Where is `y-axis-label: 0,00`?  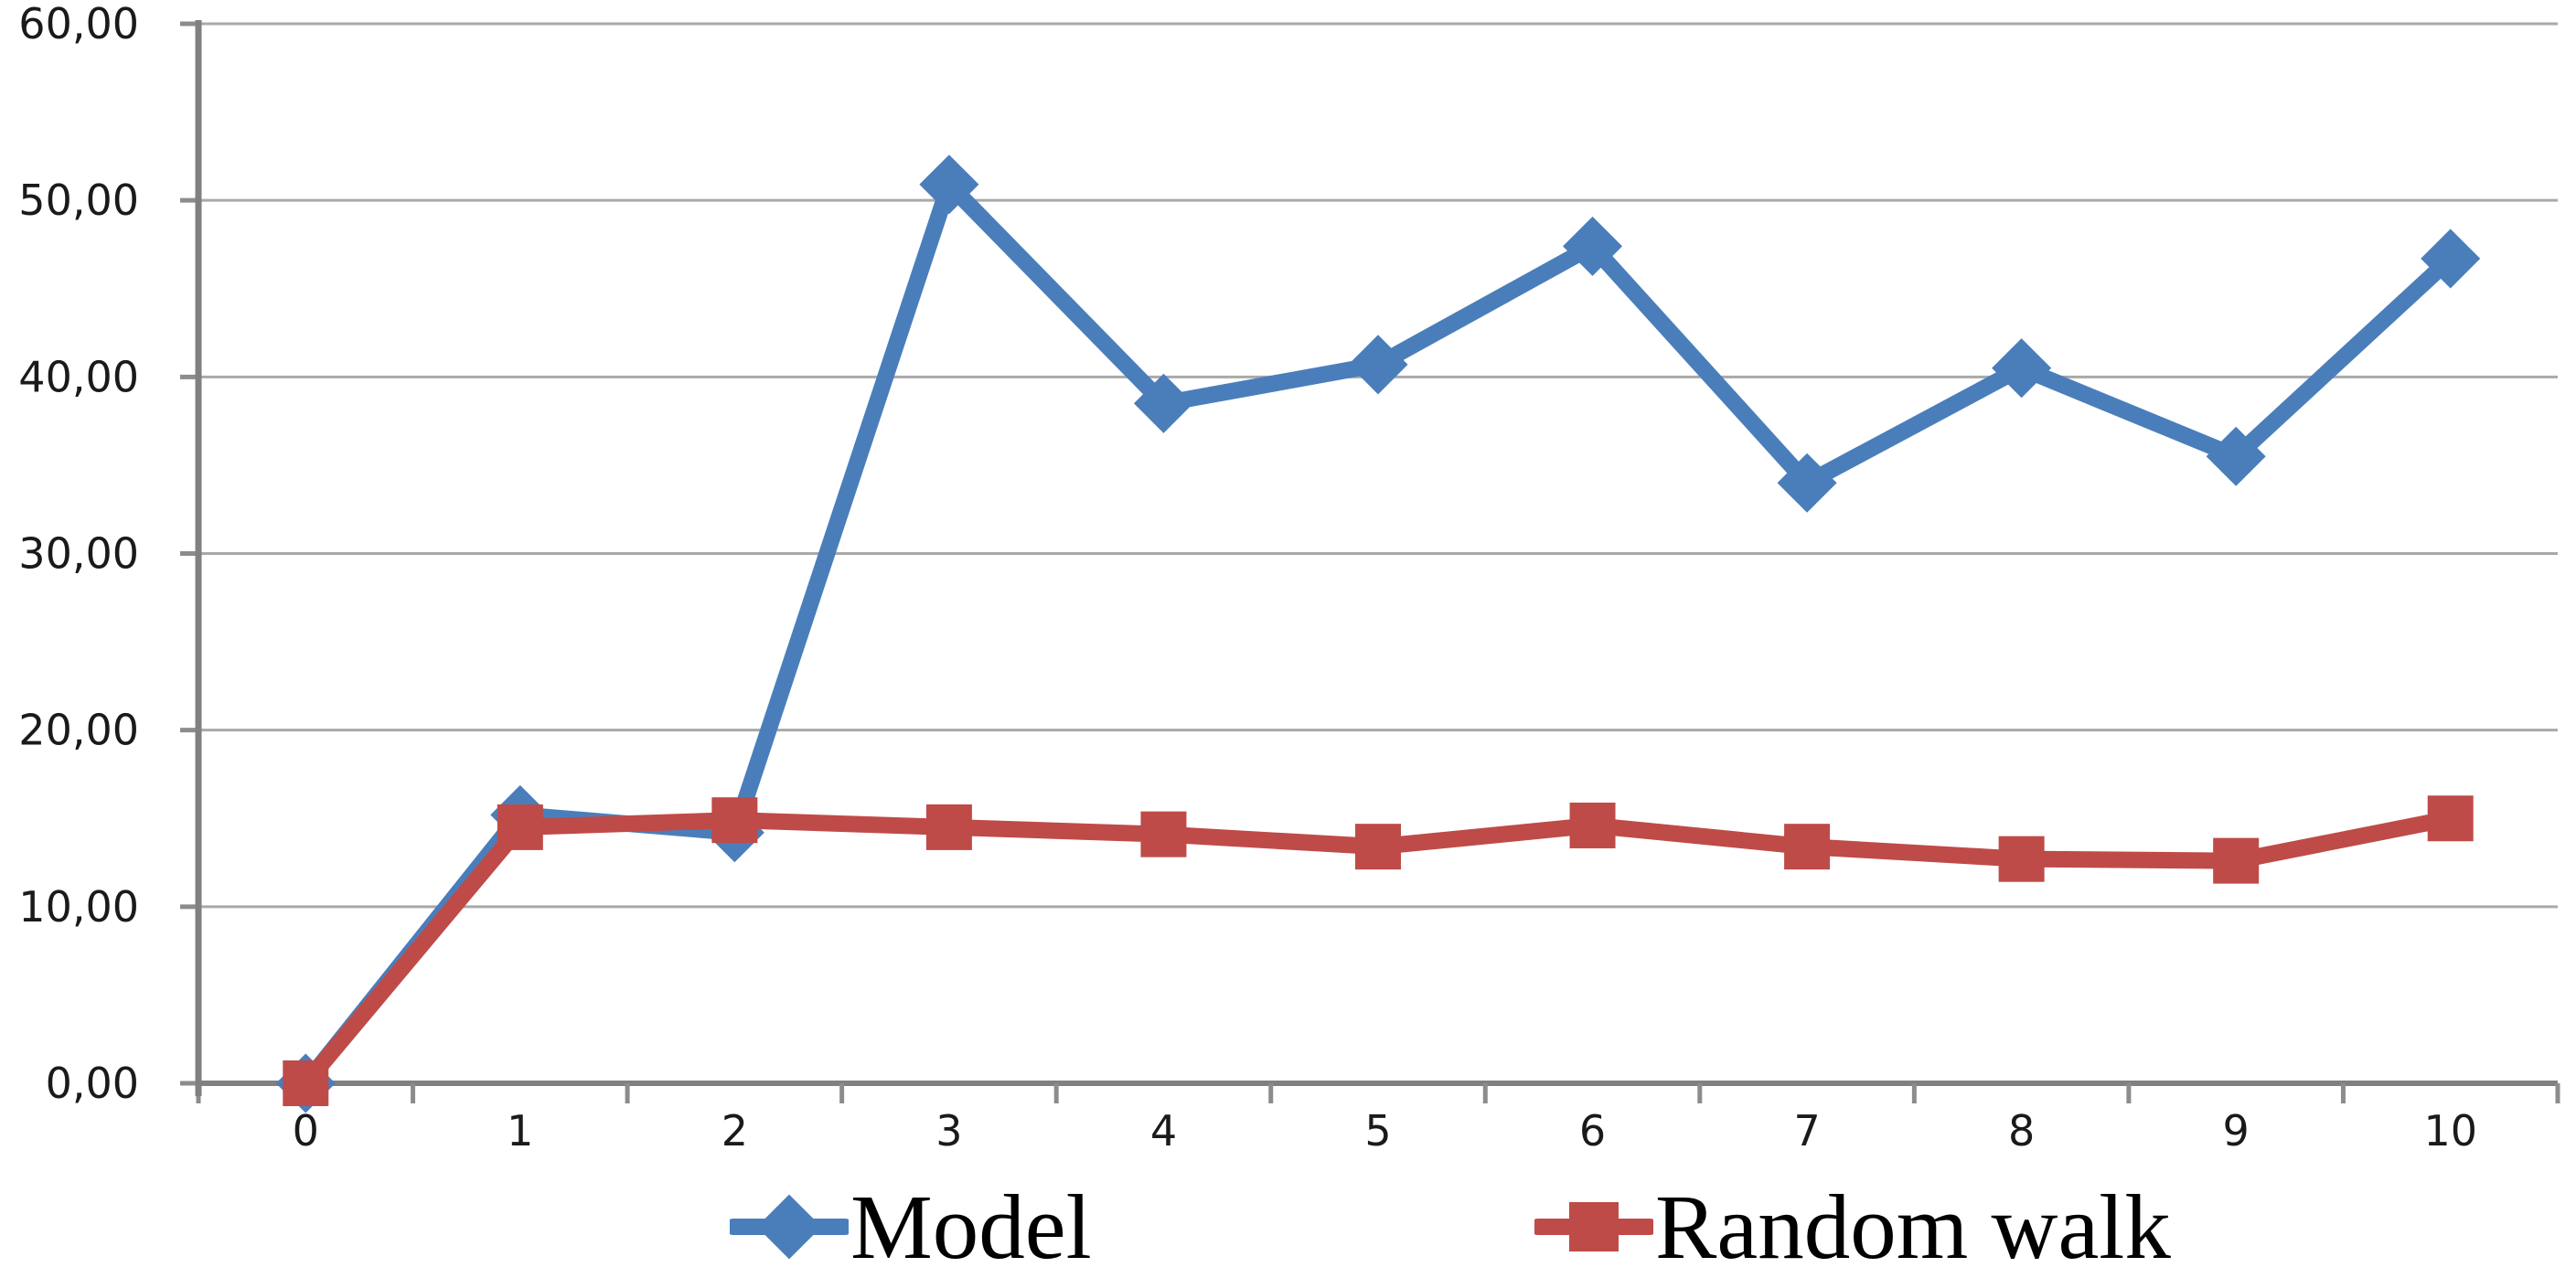
y-axis-label: 0,00 is located at coordinates (92, 1084).